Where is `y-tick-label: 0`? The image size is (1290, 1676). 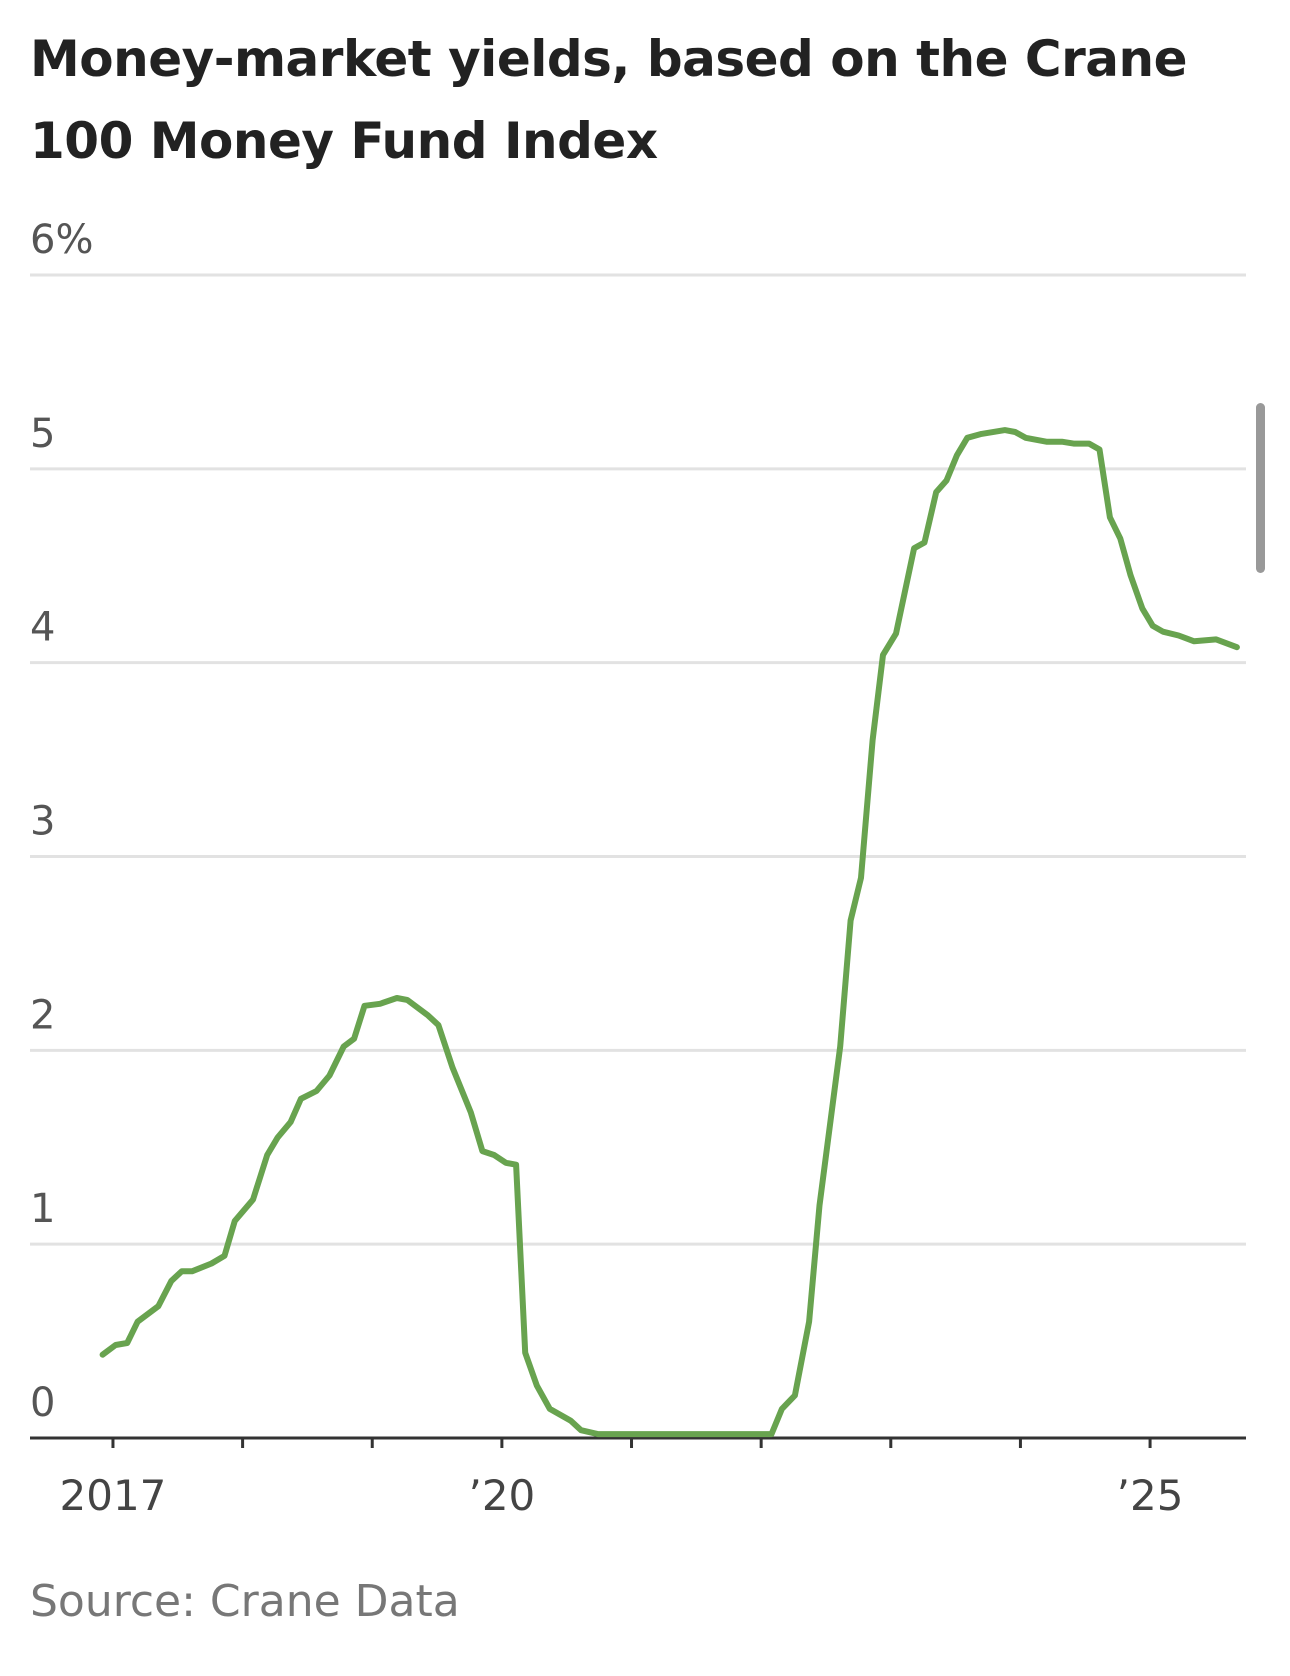
y-tick-label: 0 is located at coordinates (42, 1403).